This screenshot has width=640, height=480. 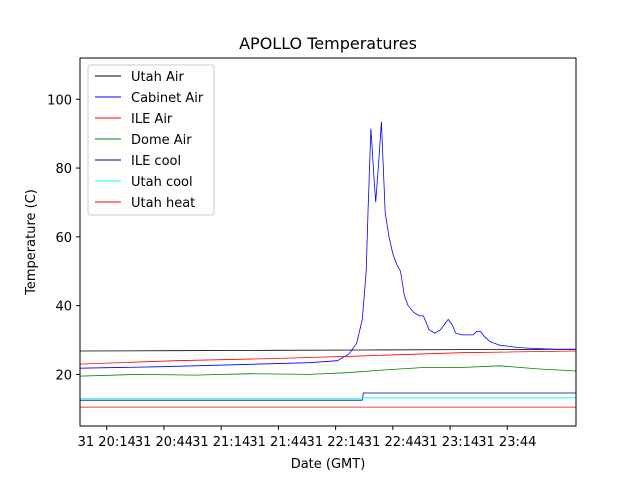 I want to click on legend-label-ile-air: ILE Air, so click(x=152, y=119).